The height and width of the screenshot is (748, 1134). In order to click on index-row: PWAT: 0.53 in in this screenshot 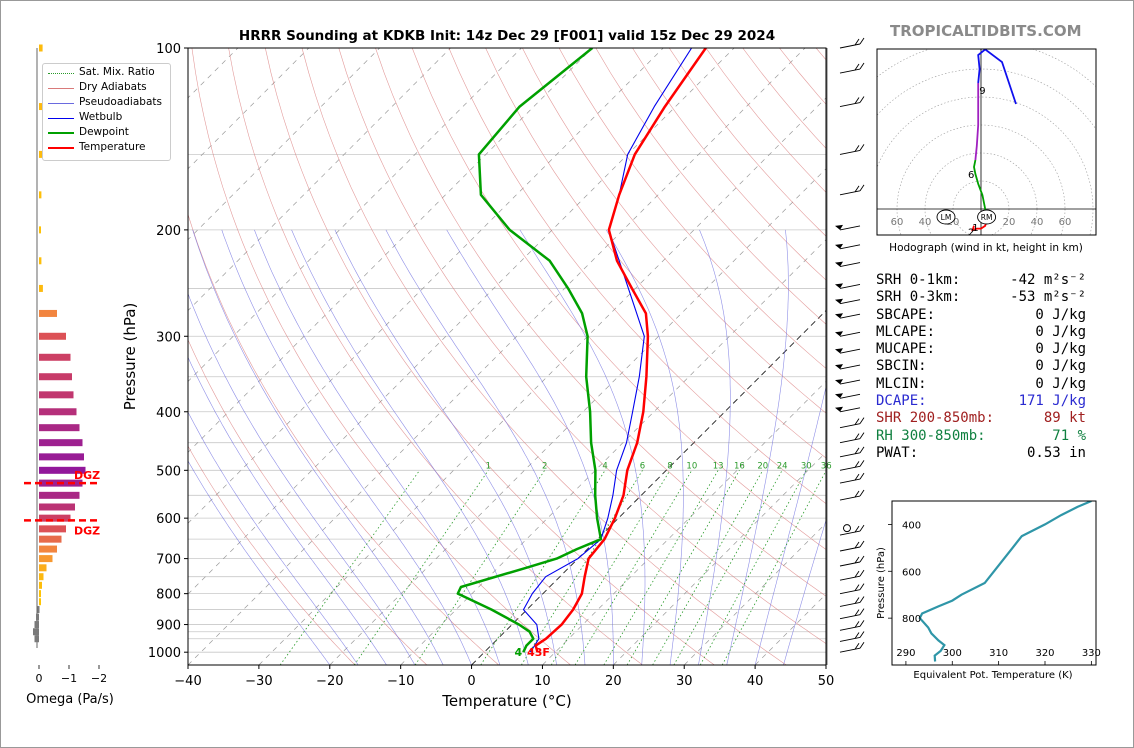, I will do `click(996, 453)`.